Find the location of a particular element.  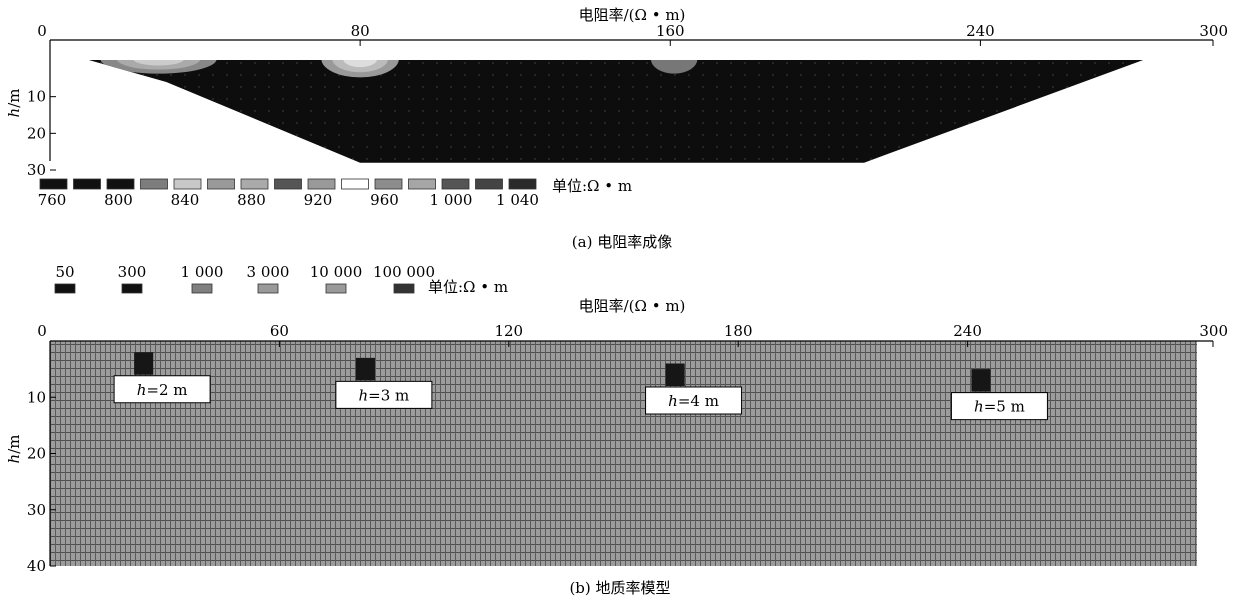

legend-b-label: 50 is located at coordinates (64, 272).